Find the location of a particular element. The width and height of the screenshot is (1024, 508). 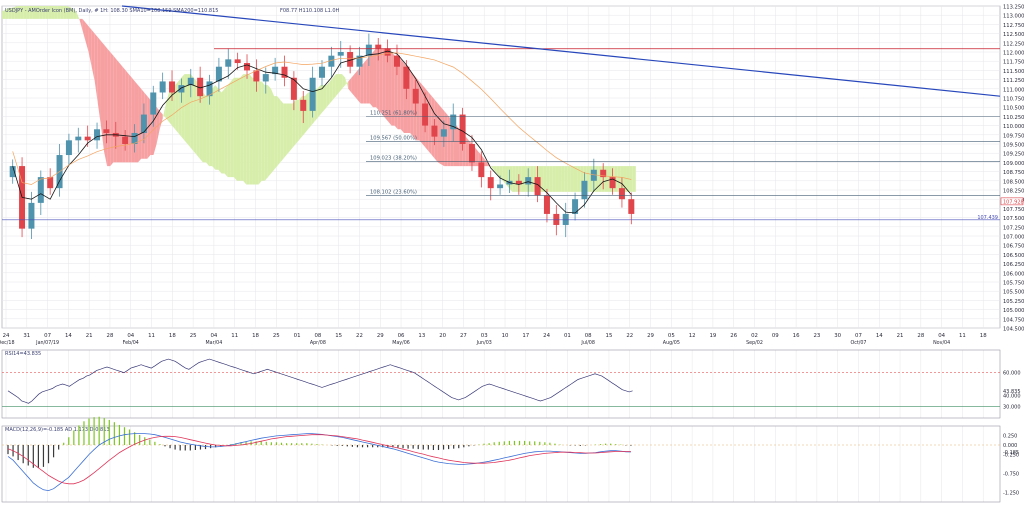

price-tick-label: 111.750 is located at coordinates (1013, 63).